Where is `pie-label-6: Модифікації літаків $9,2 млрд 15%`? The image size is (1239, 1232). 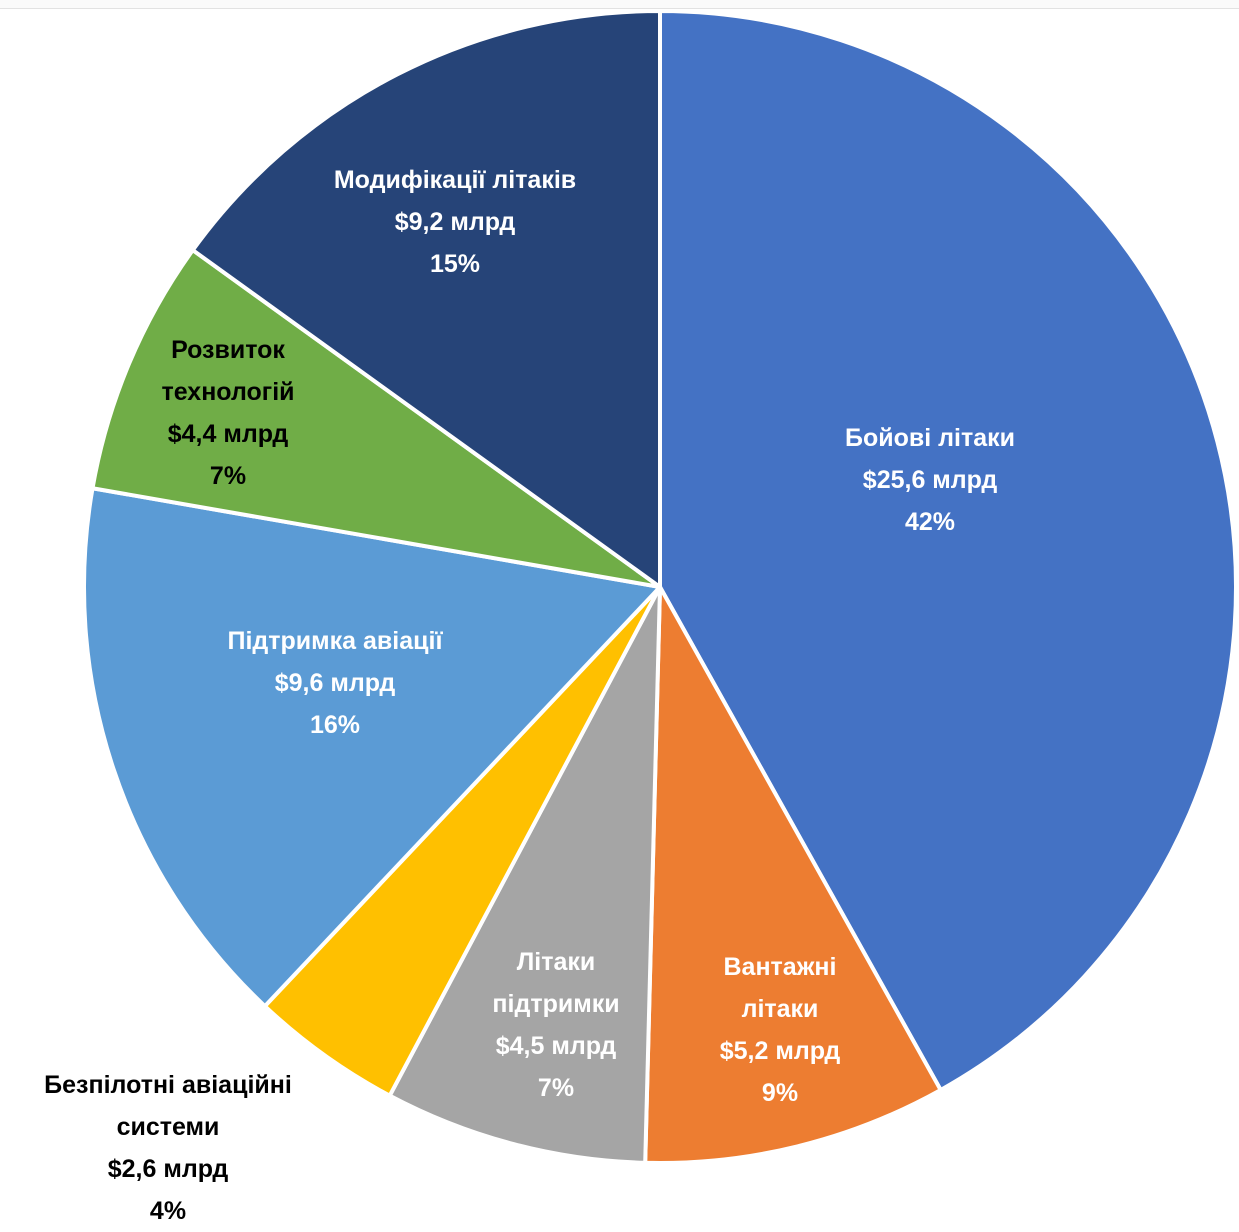 pie-label-6: Модифікації літаків $9,2 млрд 15% is located at coordinates (455, 222).